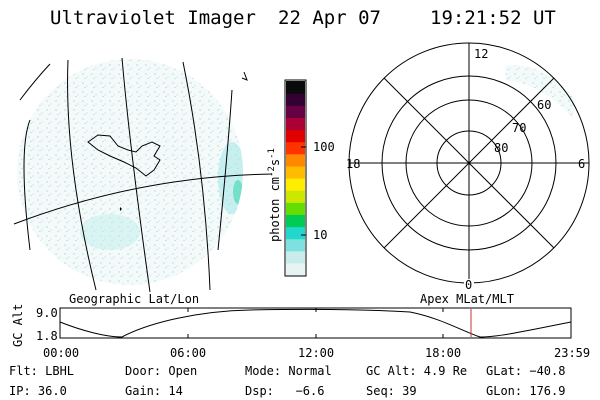 The width and height of the screenshot is (600, 400). I want to click on coastline, so click(124, 155).